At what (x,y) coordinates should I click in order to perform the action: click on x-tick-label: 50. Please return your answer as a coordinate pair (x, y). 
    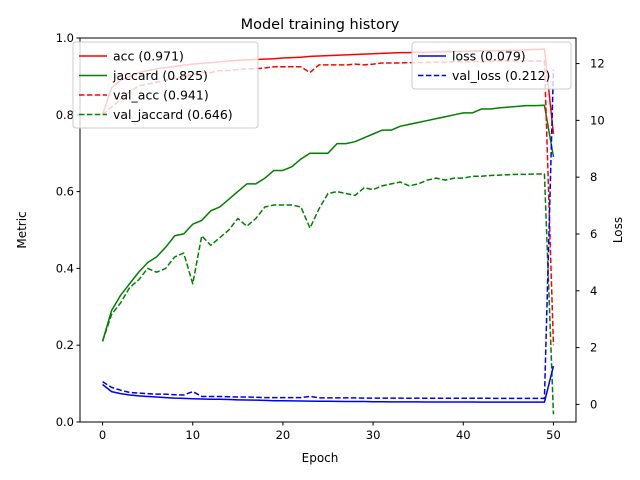
    Looking at the image, I should click on (553, 435).